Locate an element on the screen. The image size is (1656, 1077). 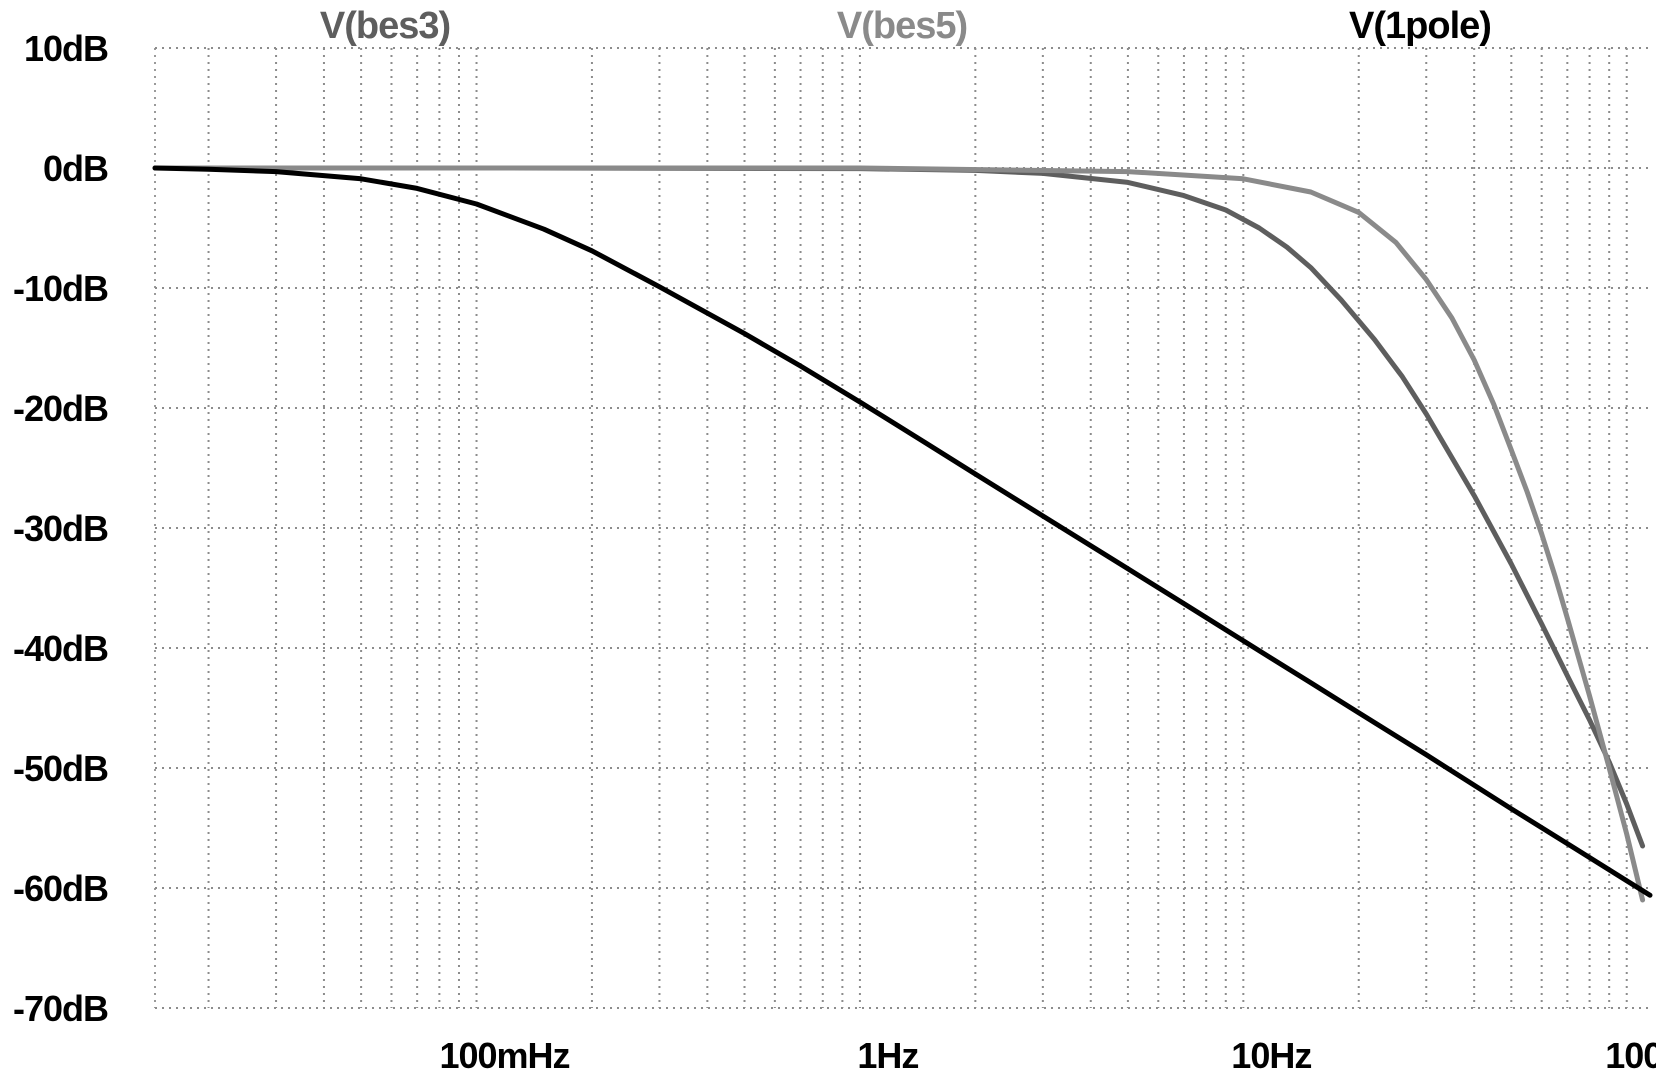
y-tick-label: -60dB is located at coordinates (60, 888).